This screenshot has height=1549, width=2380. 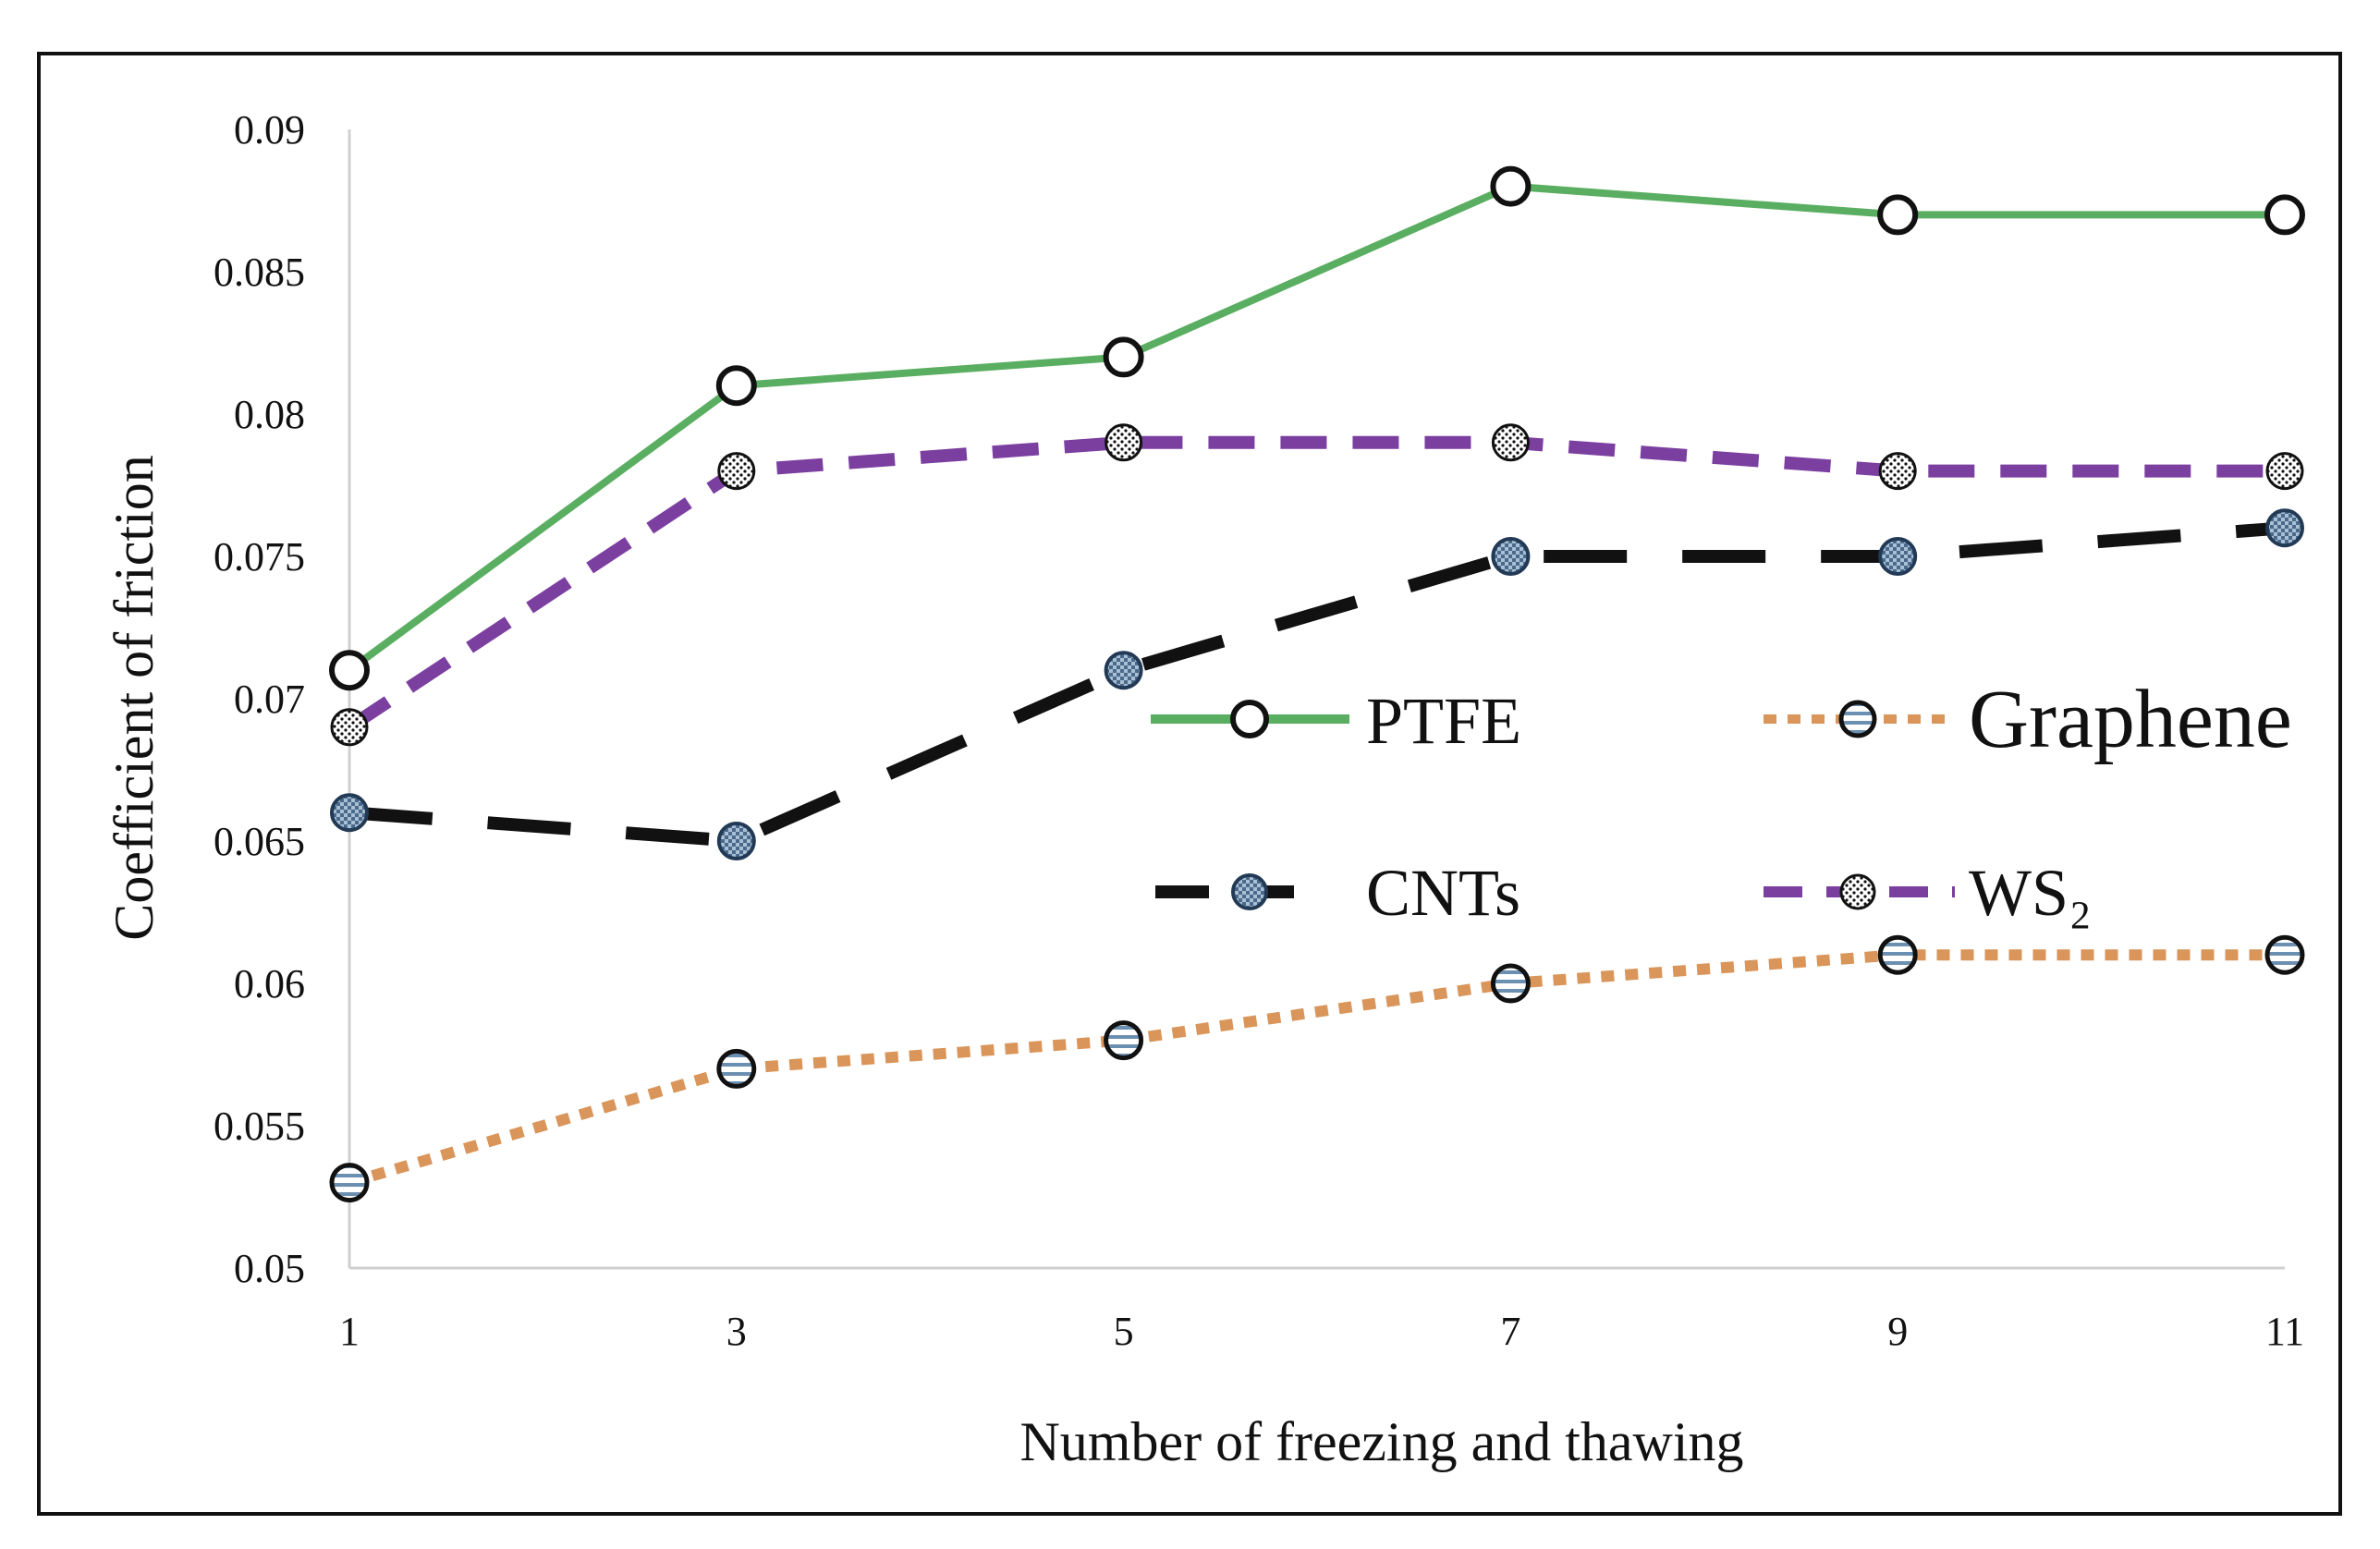 I want to click on x-tick-label: 7, so click(x=1510, y=1331).